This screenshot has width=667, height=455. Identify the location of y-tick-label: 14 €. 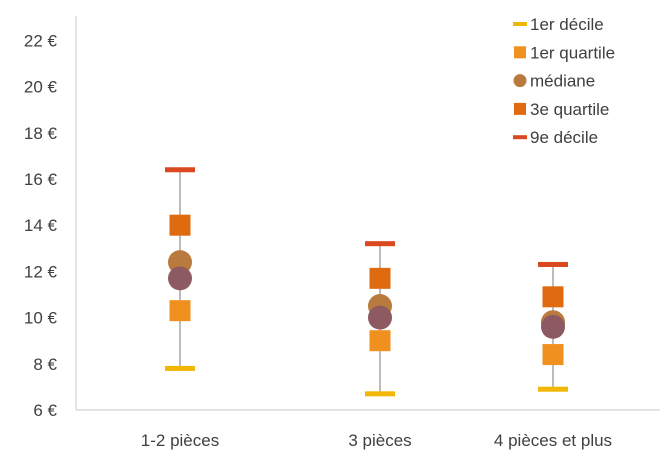
(41, 225).